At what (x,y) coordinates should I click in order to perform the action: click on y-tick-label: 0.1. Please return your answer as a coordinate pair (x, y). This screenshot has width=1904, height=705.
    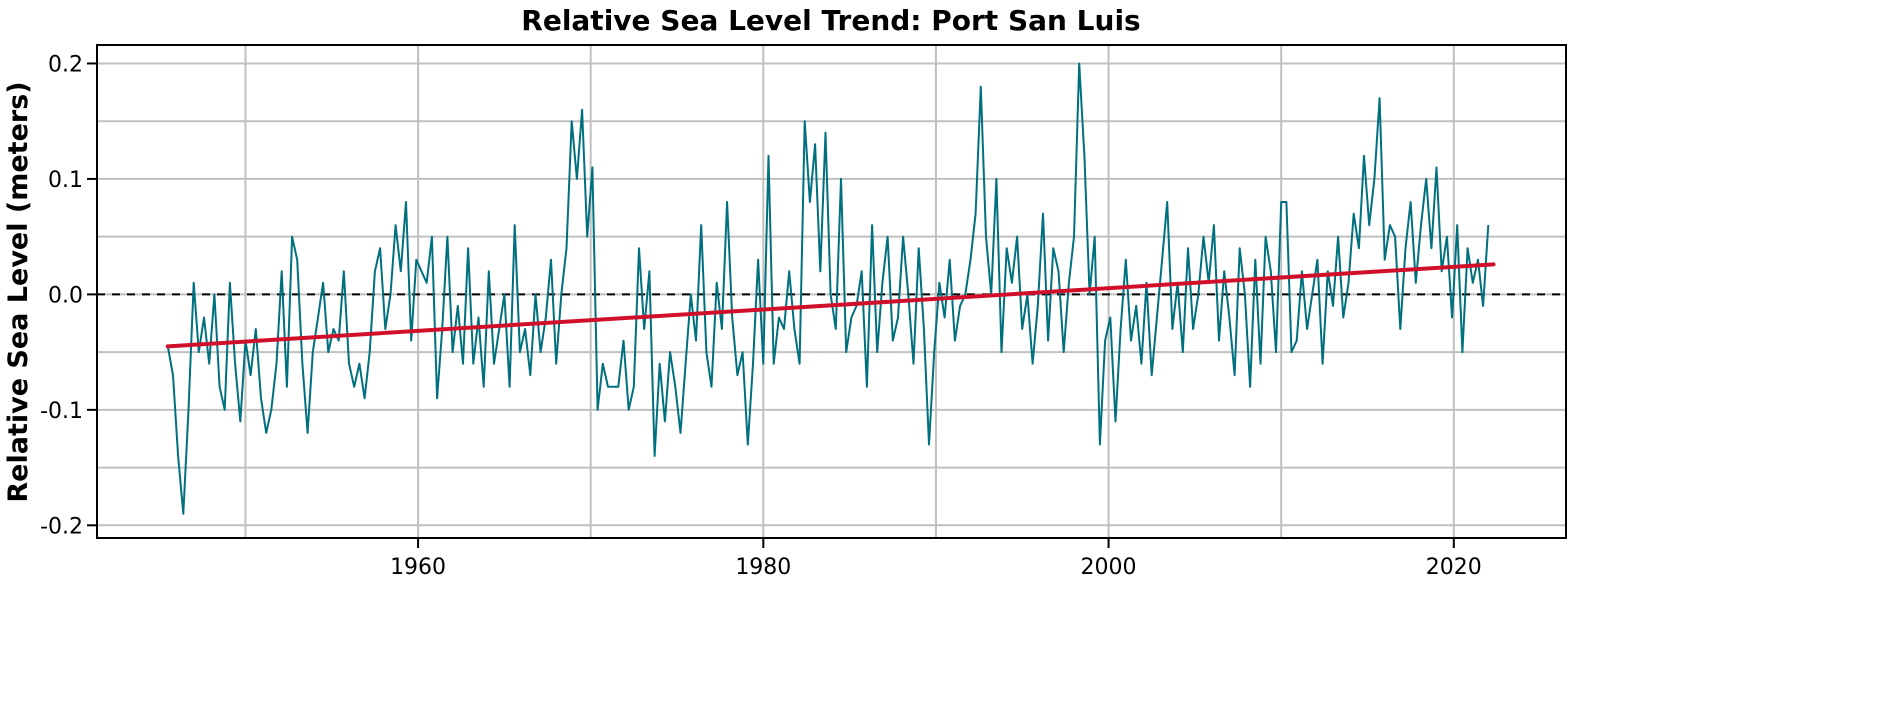
    Looking at the image, I should click on (65, 180).